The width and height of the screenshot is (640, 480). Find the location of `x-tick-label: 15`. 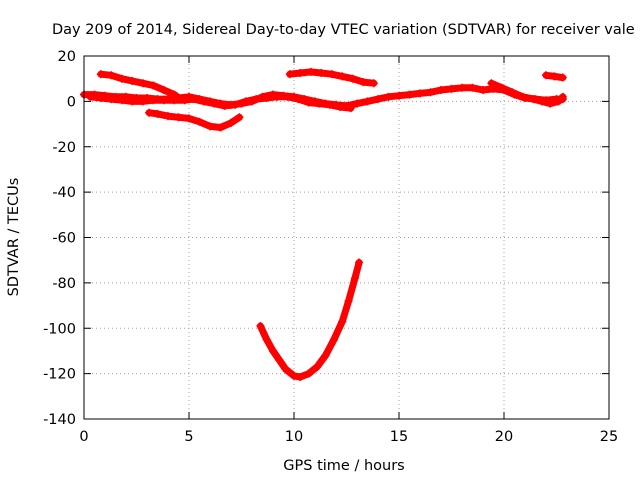

x-tick-label: 15 is located at coordinates (399, 437).